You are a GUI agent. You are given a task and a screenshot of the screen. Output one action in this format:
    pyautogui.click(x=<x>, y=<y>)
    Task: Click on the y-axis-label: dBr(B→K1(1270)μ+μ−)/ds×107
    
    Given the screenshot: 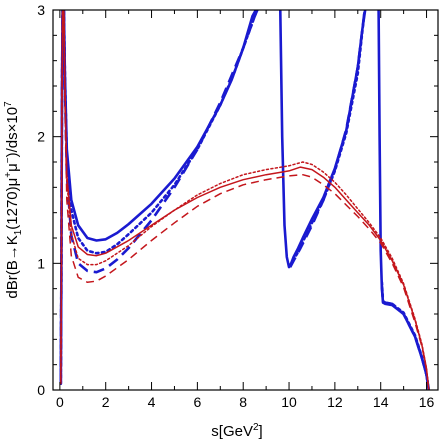 What is the action you would take?
    pyautogui.click(x=13, y=200)
    